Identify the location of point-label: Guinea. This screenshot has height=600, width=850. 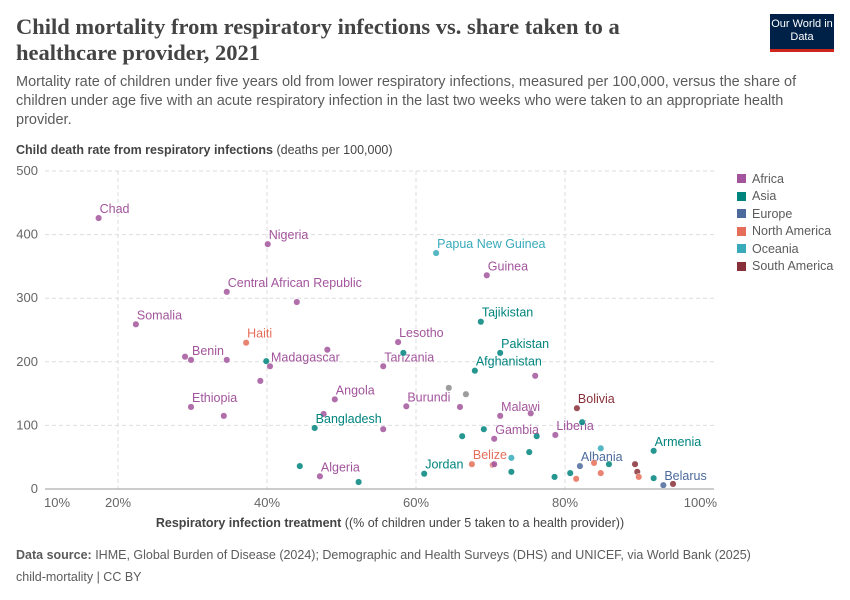
(508, 266).